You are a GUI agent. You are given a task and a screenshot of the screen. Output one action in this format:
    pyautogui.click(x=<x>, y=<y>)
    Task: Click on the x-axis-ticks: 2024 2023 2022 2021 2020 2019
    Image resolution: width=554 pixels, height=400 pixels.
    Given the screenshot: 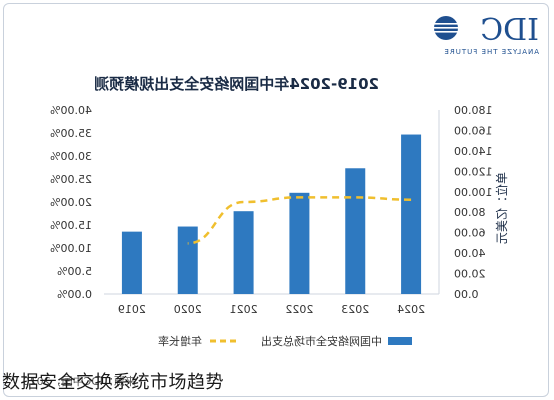 What is the action you would take?
    pyautogui.click(x=271, y=309)
    